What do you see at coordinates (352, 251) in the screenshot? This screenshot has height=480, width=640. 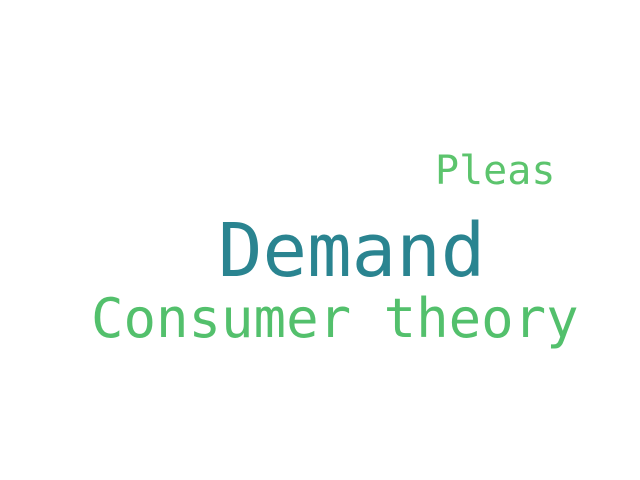 I see `word-demand: Demand` at bounding box center [352, 251].